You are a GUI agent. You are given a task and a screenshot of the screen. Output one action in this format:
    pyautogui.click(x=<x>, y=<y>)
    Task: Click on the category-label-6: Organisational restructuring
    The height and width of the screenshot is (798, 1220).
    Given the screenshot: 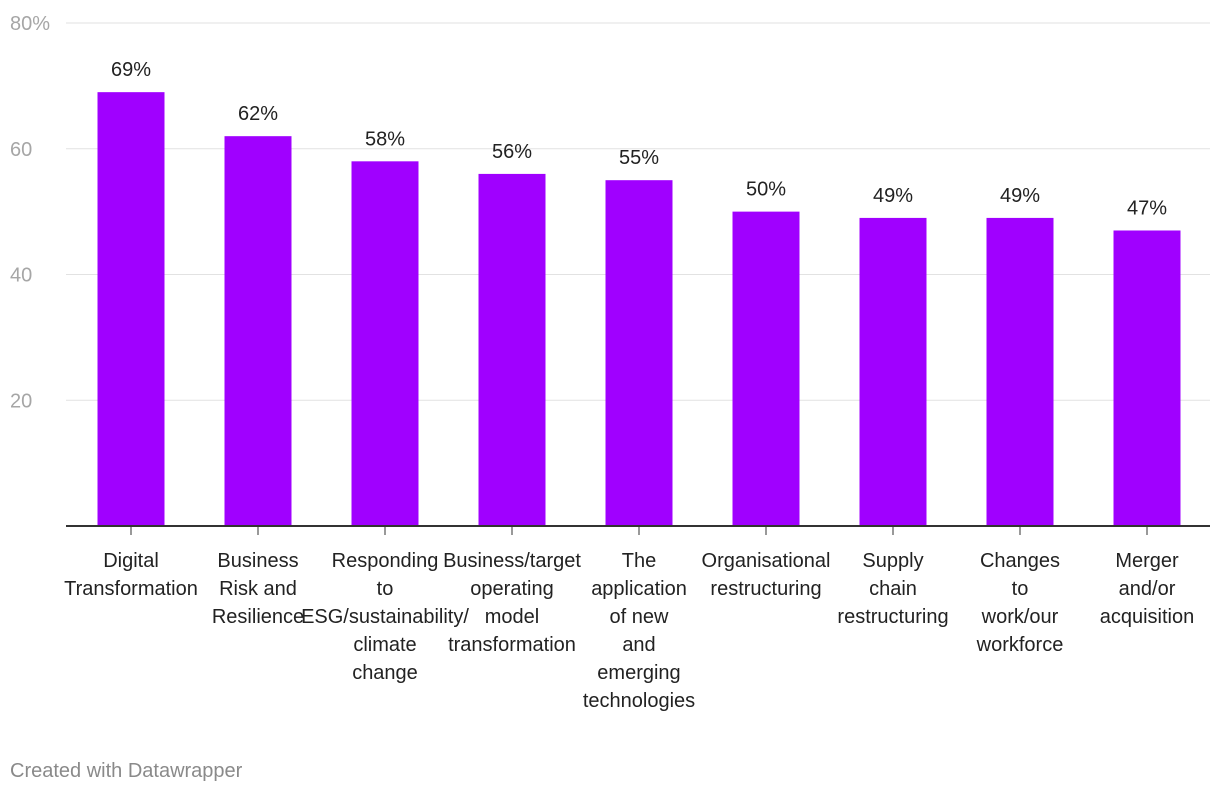 What is the action you would take?
    pyautogui.click(x=766, y=575)
    